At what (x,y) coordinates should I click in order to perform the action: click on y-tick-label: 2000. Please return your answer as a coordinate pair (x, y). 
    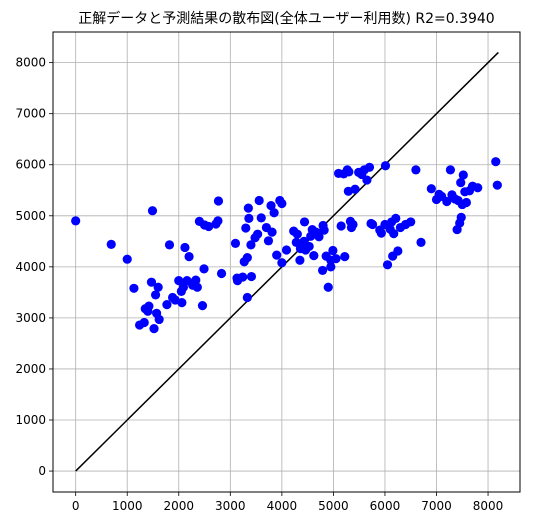
    Looking at the image, I should click on (30, 369).